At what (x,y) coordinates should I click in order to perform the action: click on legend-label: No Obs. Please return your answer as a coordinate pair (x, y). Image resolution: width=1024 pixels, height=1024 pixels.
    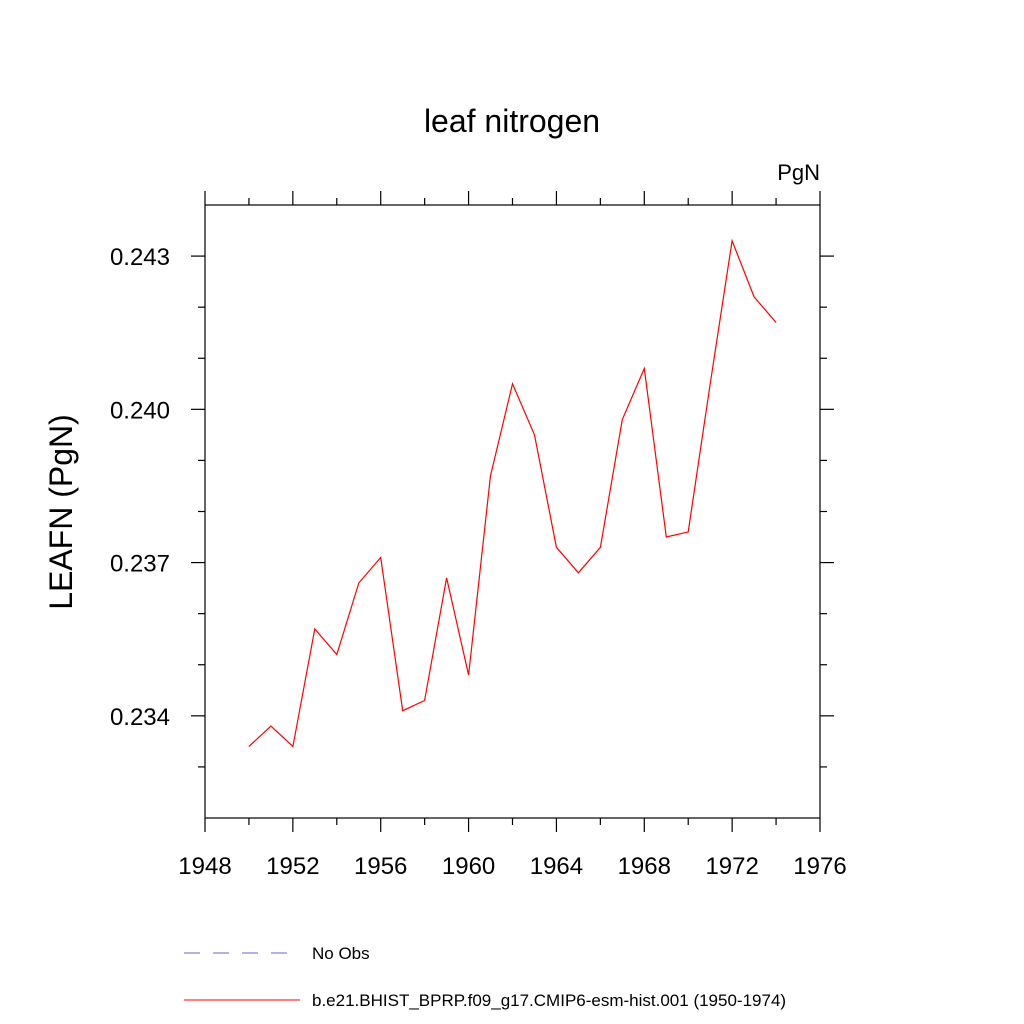
    Looking at the image, I should click on (341, 953).